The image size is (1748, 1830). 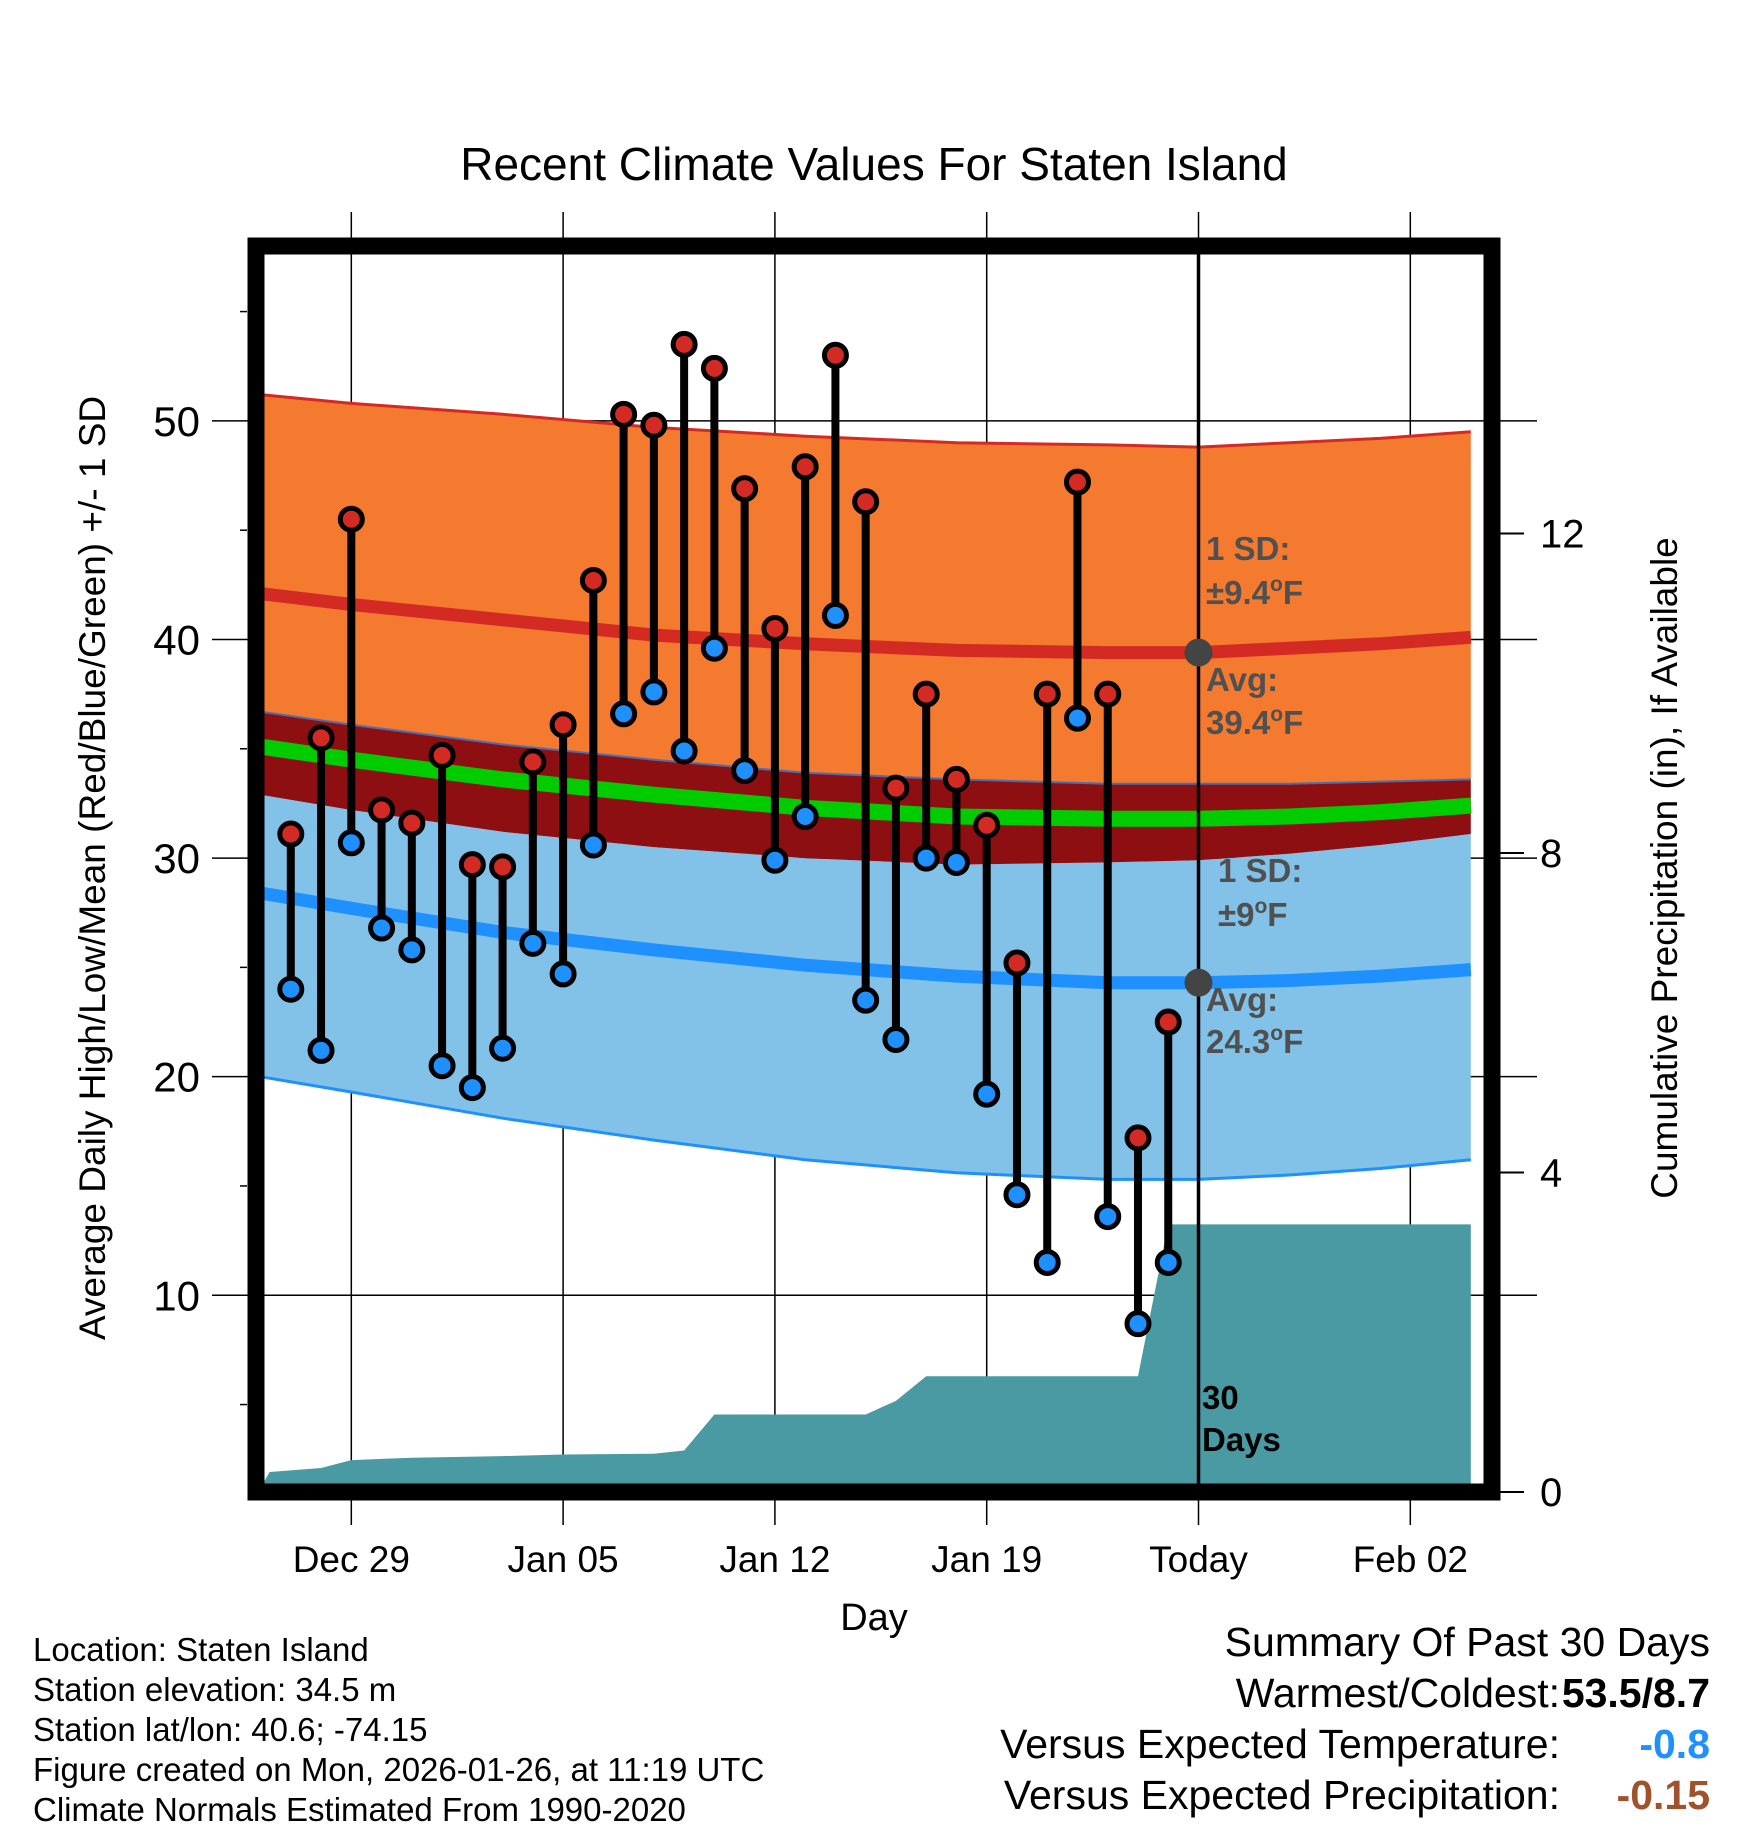 What do you see at coordinates (1198, 982) in the screenshot?
I see `today-low-avg-marker` at bounding box center [1198, 982].